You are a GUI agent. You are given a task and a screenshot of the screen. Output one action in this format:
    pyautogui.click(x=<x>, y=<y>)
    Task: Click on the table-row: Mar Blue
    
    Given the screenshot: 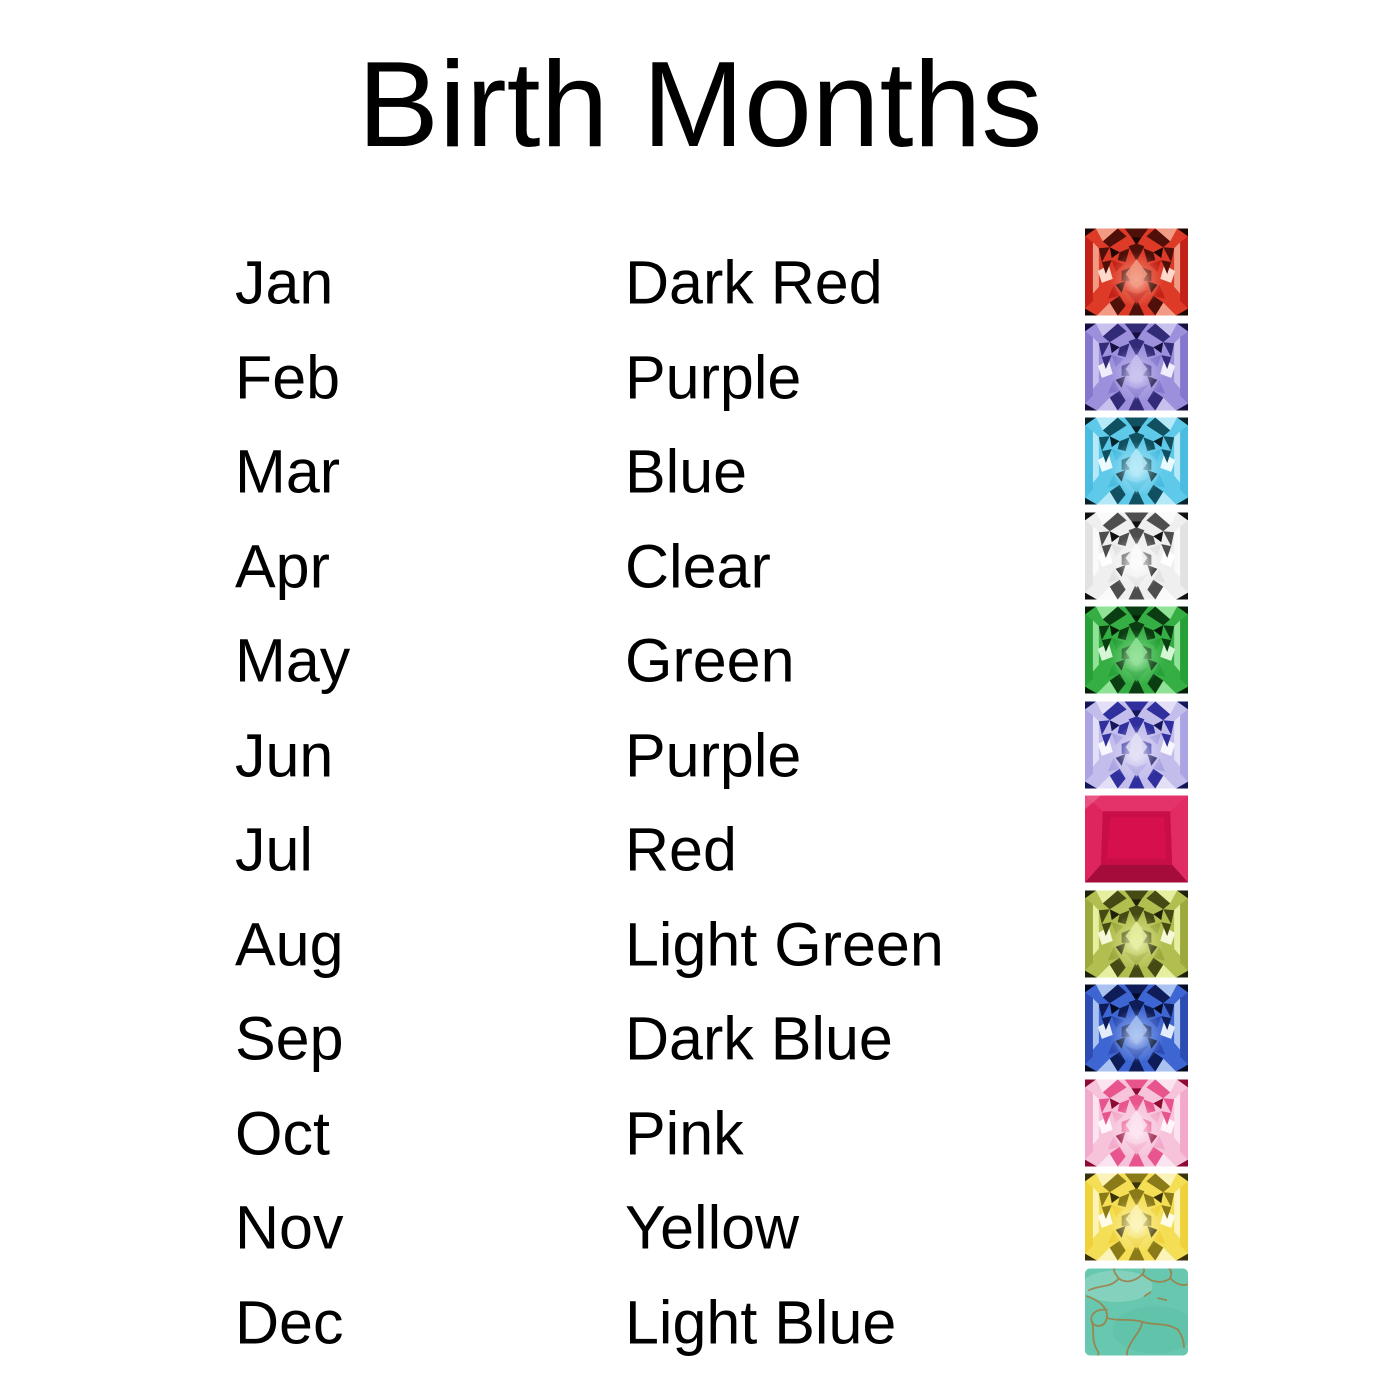 What is the action you would take?
    pyautogui.click(x=700, y=464)
    